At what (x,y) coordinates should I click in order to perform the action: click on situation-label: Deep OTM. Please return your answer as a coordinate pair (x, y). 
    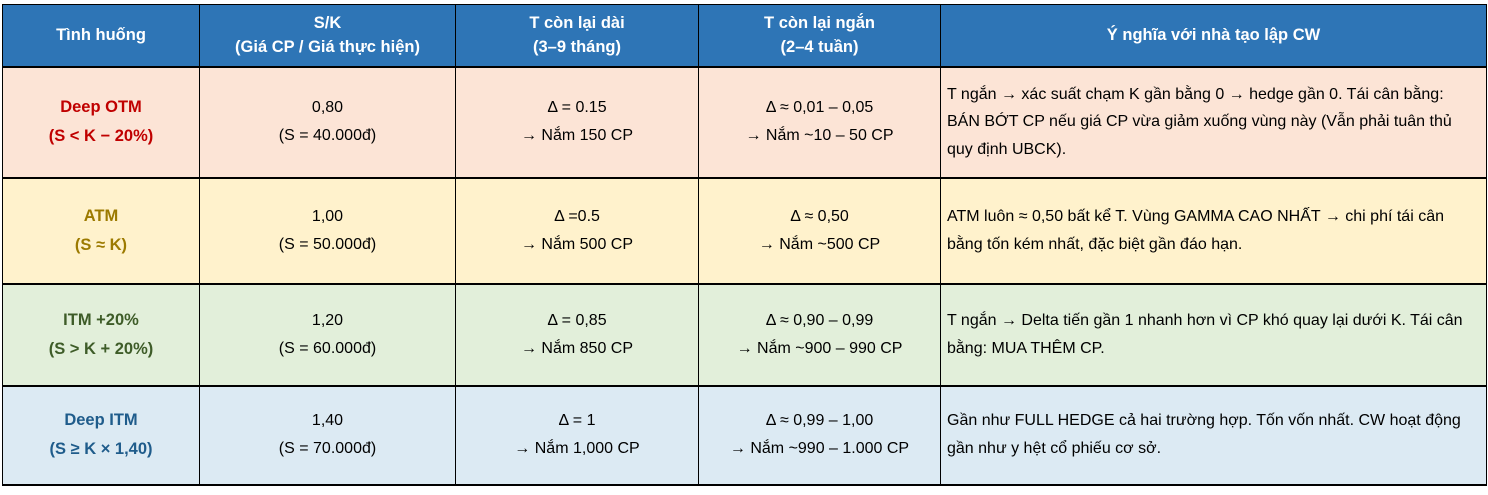
    Looking at the image, I should click on (101, 107).